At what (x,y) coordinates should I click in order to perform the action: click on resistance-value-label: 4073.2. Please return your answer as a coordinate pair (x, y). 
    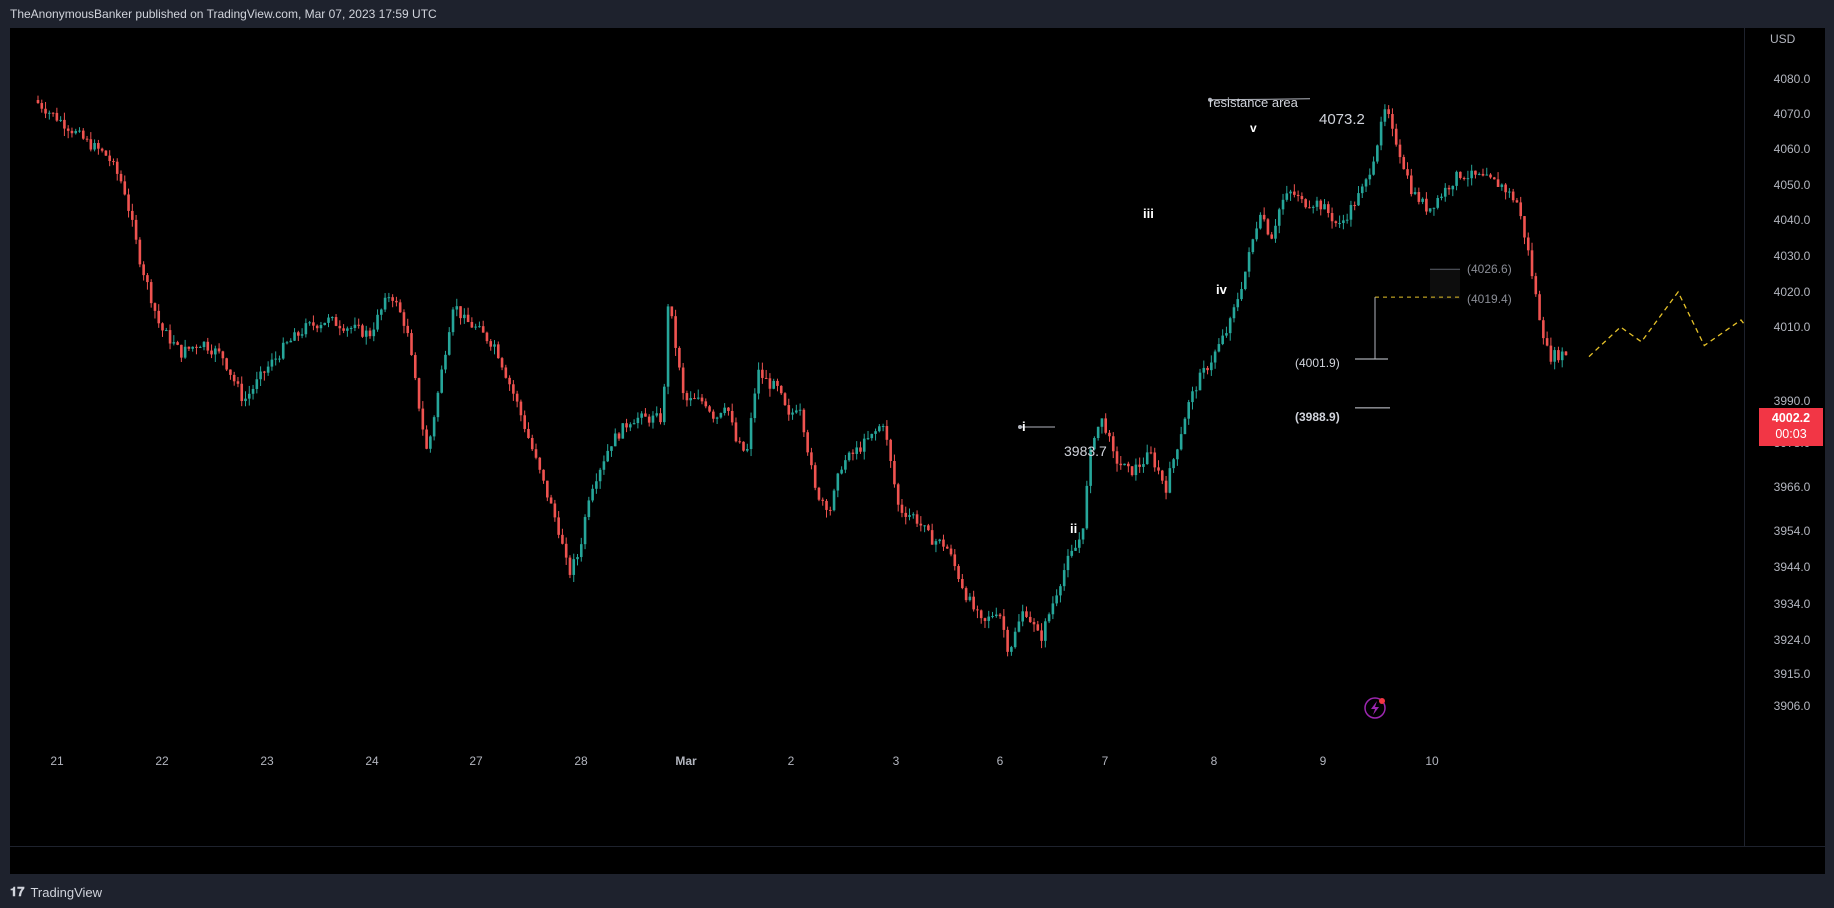
    Looking at the image, I should click on (1342, 119).